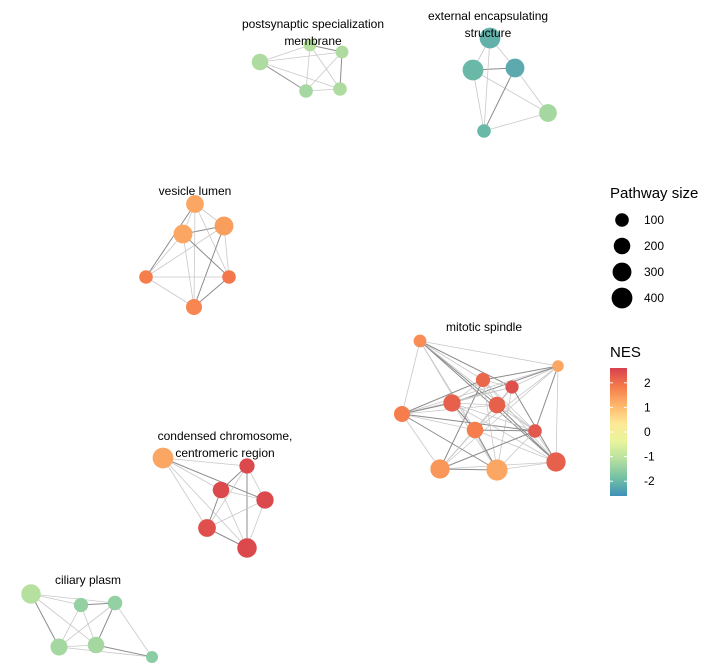 Image resolution: width=722 pixels, height=670 pixels. Describe the element at coordinates (649, 481) in the screenshot. I see `nes-tick-label: -2` at that location.